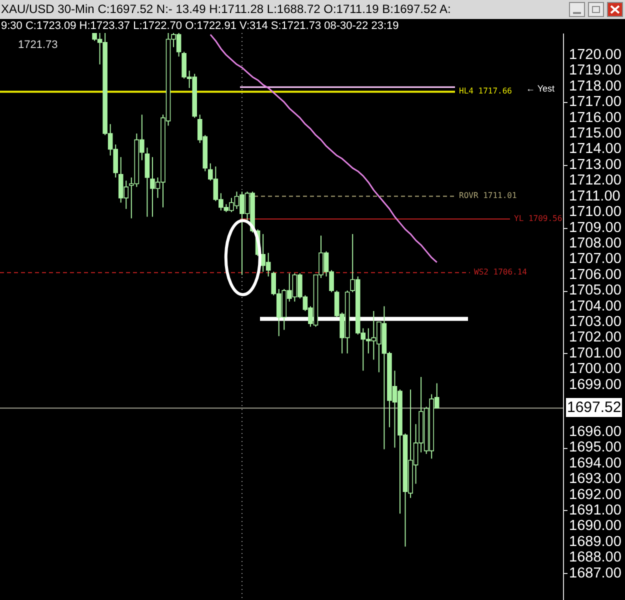 Image resolution: width=625 pixels, height=600 pixels. I want to click on y-tick-label: 1700.00, so click(595, 369).